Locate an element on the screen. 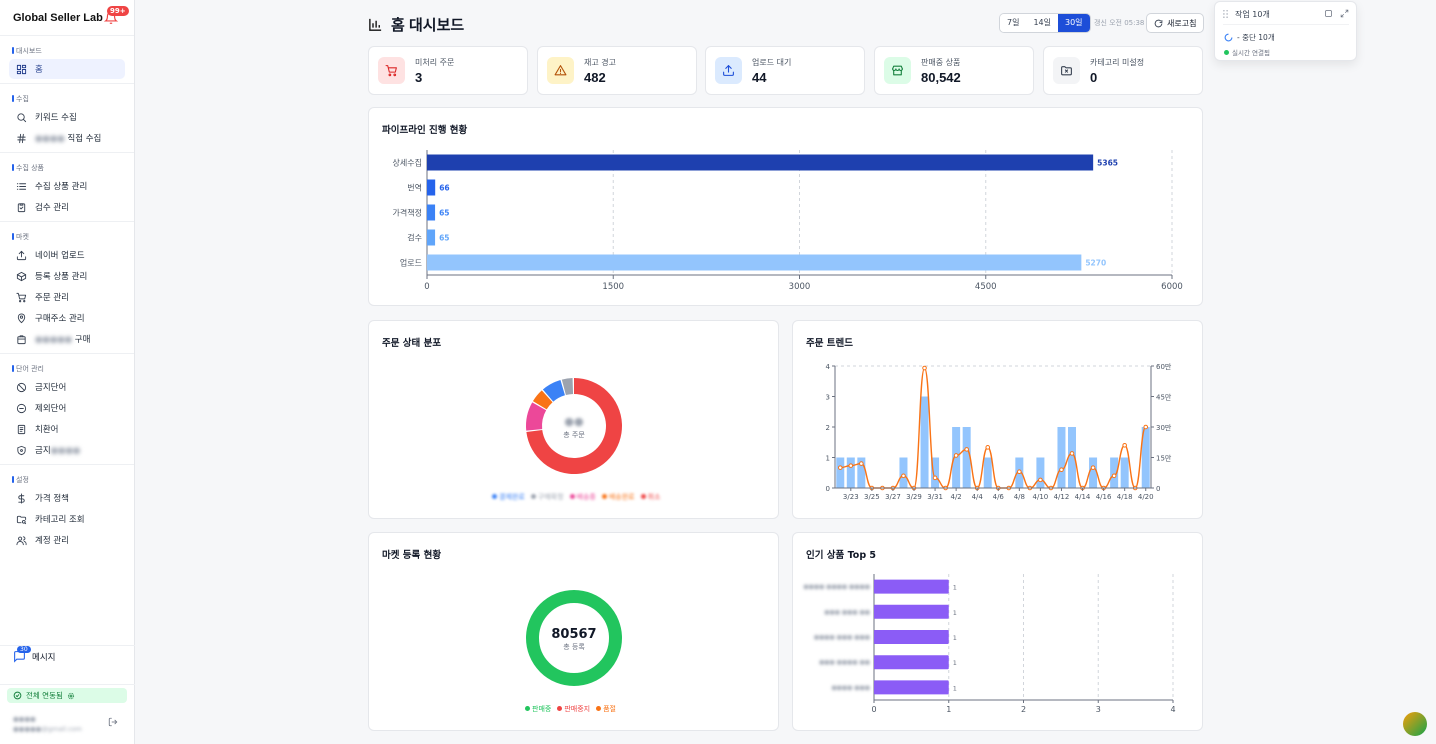 This screenshot has width=1436, height=744. legend-item: 배송완료 is located at coordinates (618, 497).